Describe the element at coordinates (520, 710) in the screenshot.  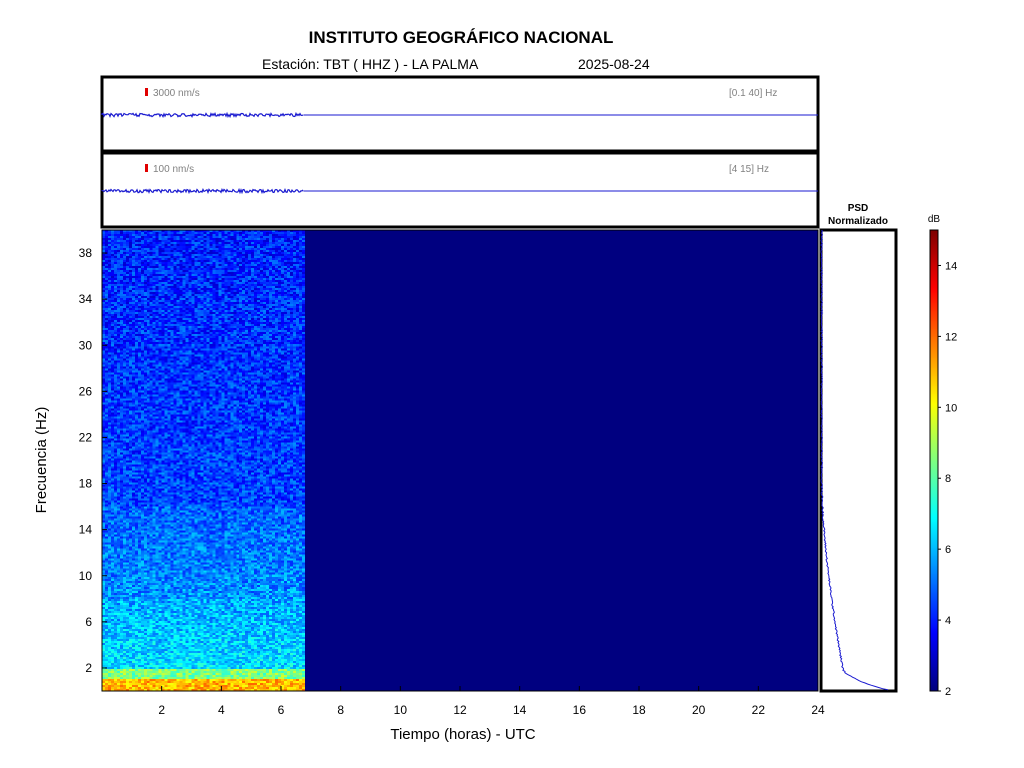
I see `x-tick-label: 14` at that location.